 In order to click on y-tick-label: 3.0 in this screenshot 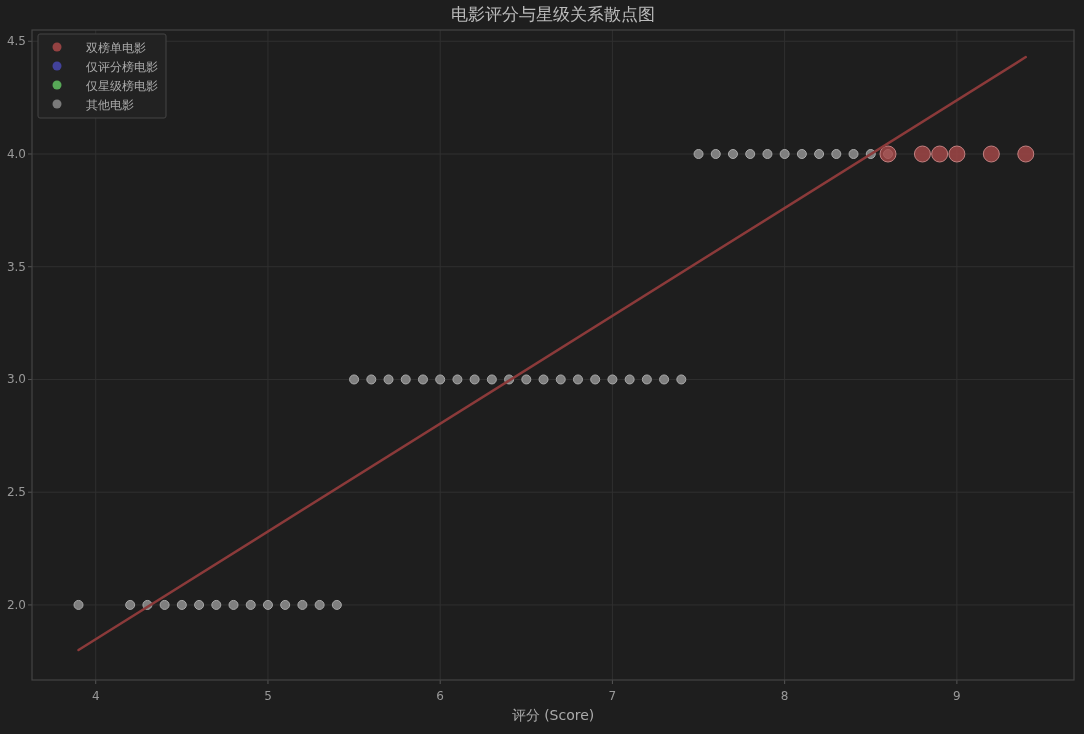, I will do `click(16, 379)`.